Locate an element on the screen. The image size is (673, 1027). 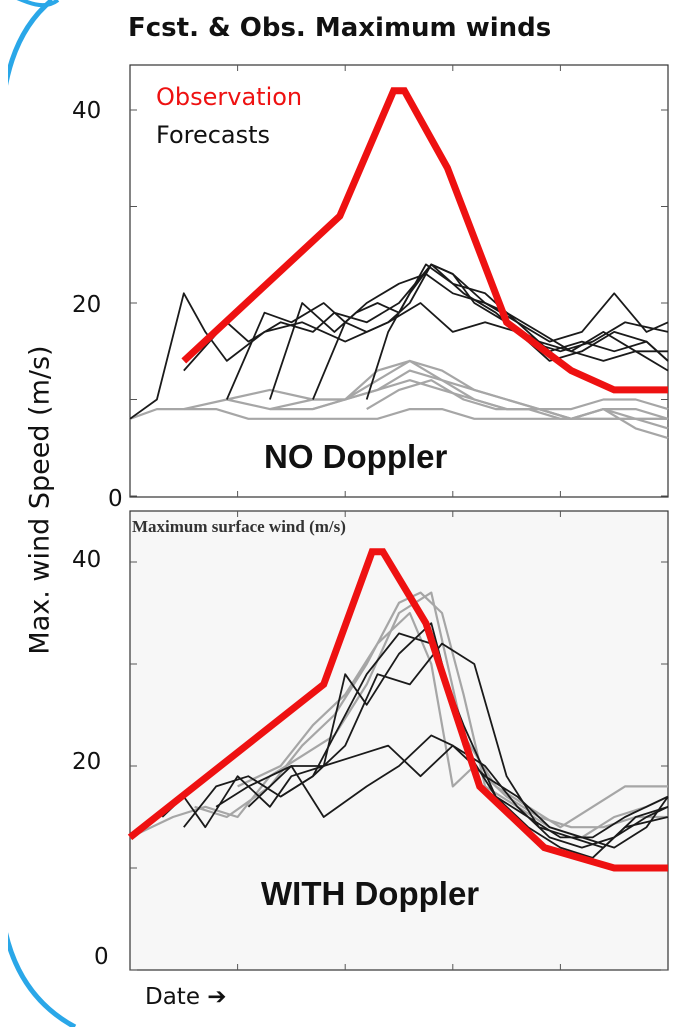
y-tick-top-40: 40 is located at coordinates (87, 111).